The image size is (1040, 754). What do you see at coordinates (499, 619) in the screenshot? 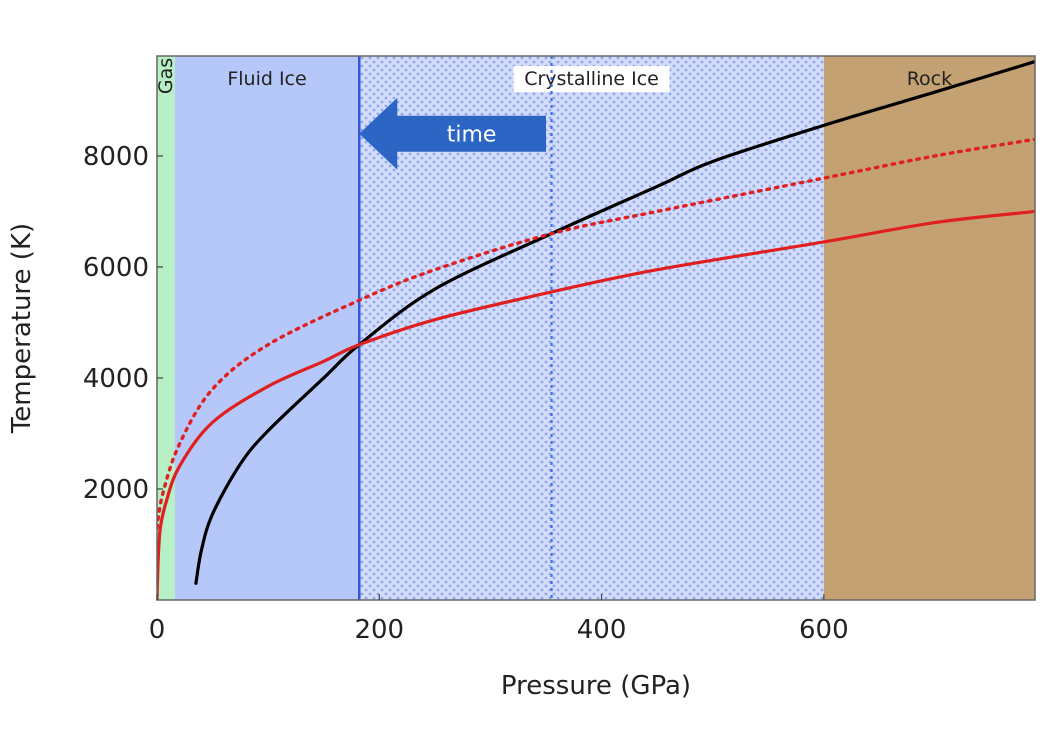
I see `x-ticks: 0 200 400 600` at bounding box center [499, 619].